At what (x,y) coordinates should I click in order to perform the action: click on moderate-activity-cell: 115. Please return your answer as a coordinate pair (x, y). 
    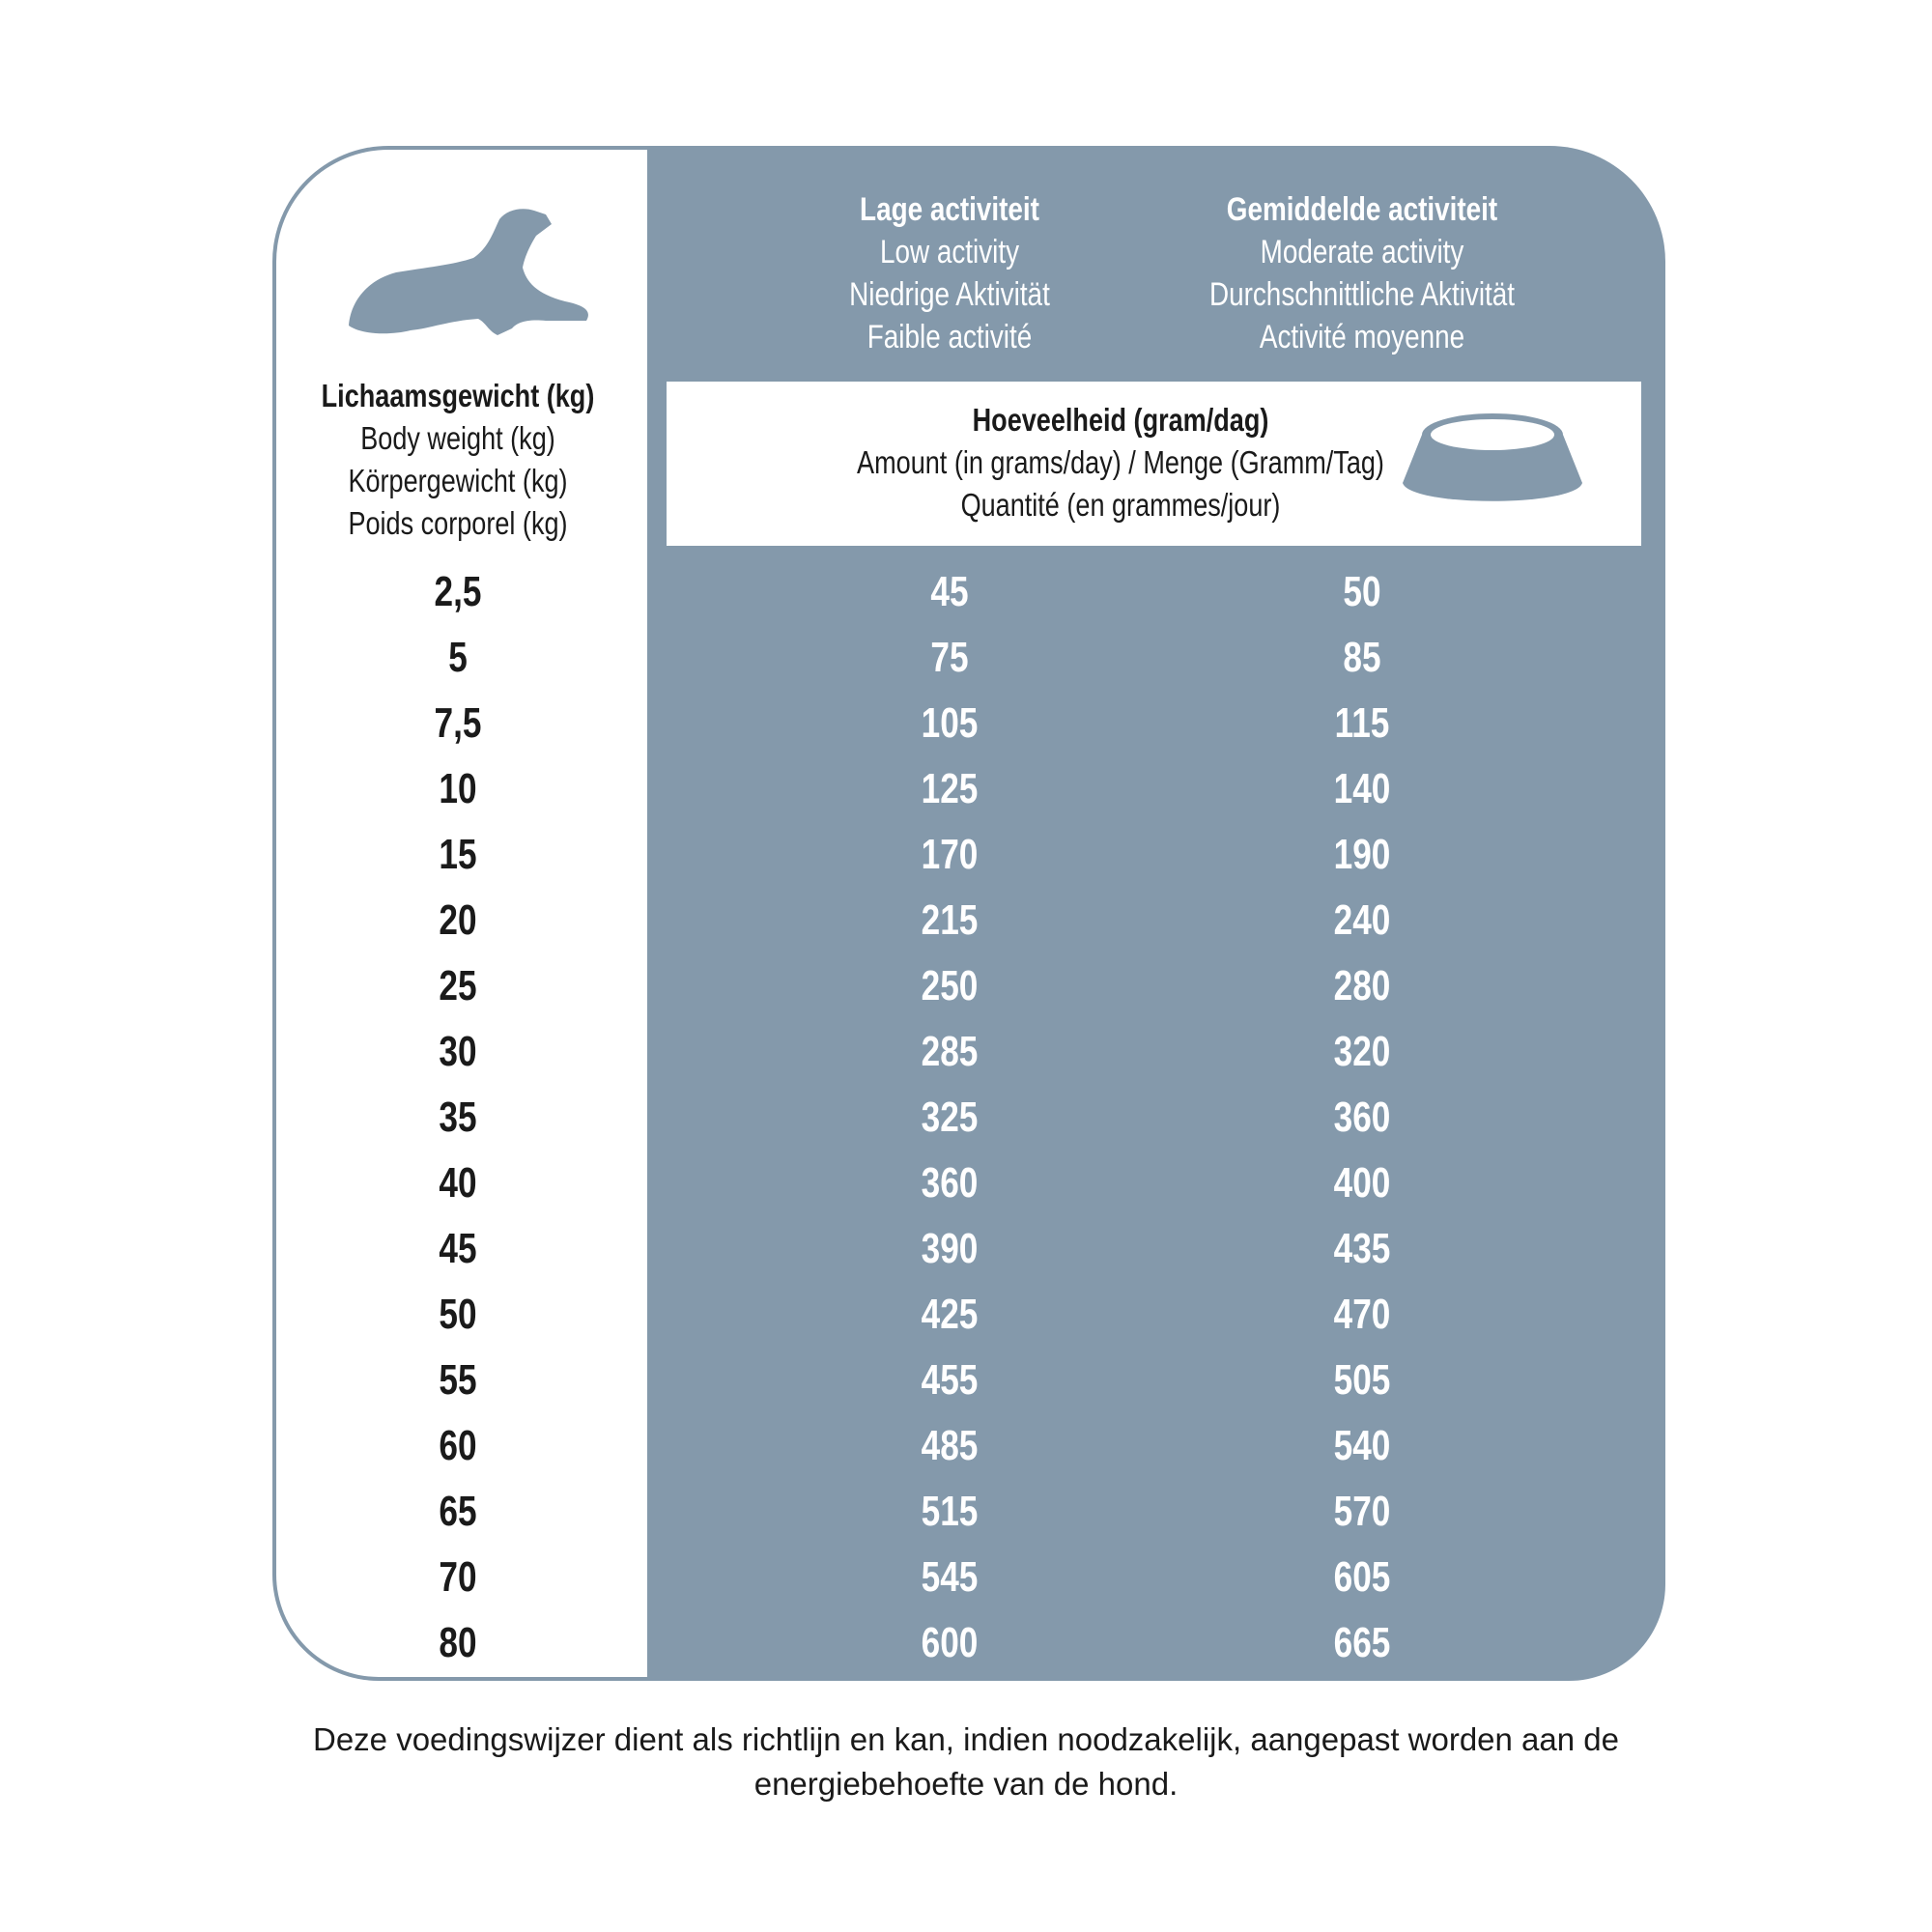
    Looking at the image, I should click on (1362, 723).